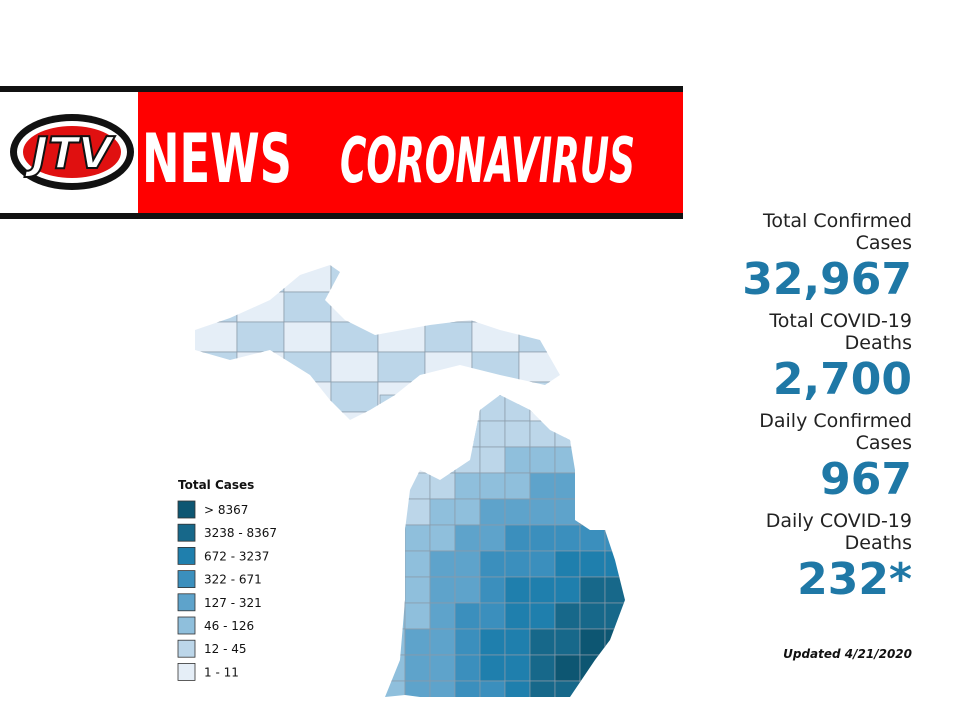 The image size is (960, 720). Describe the element at coordinates (233, 580) in the screenshot. I see `legend-label: 322 - 671` at that location.